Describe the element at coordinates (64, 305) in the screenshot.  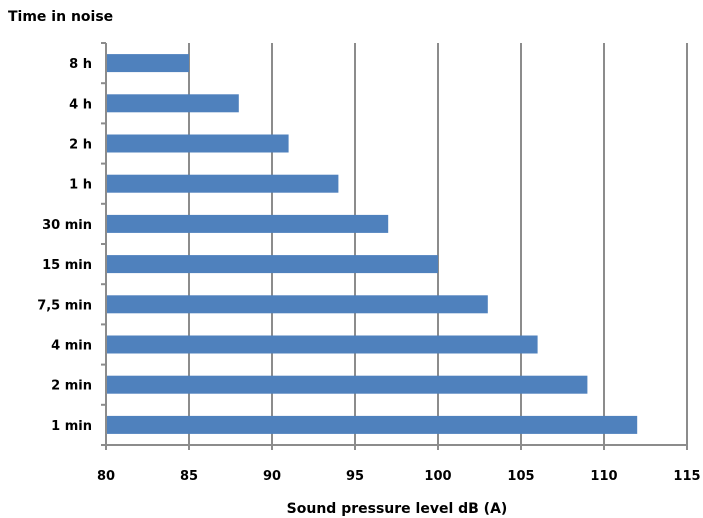
I see `y-tick-label: 7,5 min` at that location.